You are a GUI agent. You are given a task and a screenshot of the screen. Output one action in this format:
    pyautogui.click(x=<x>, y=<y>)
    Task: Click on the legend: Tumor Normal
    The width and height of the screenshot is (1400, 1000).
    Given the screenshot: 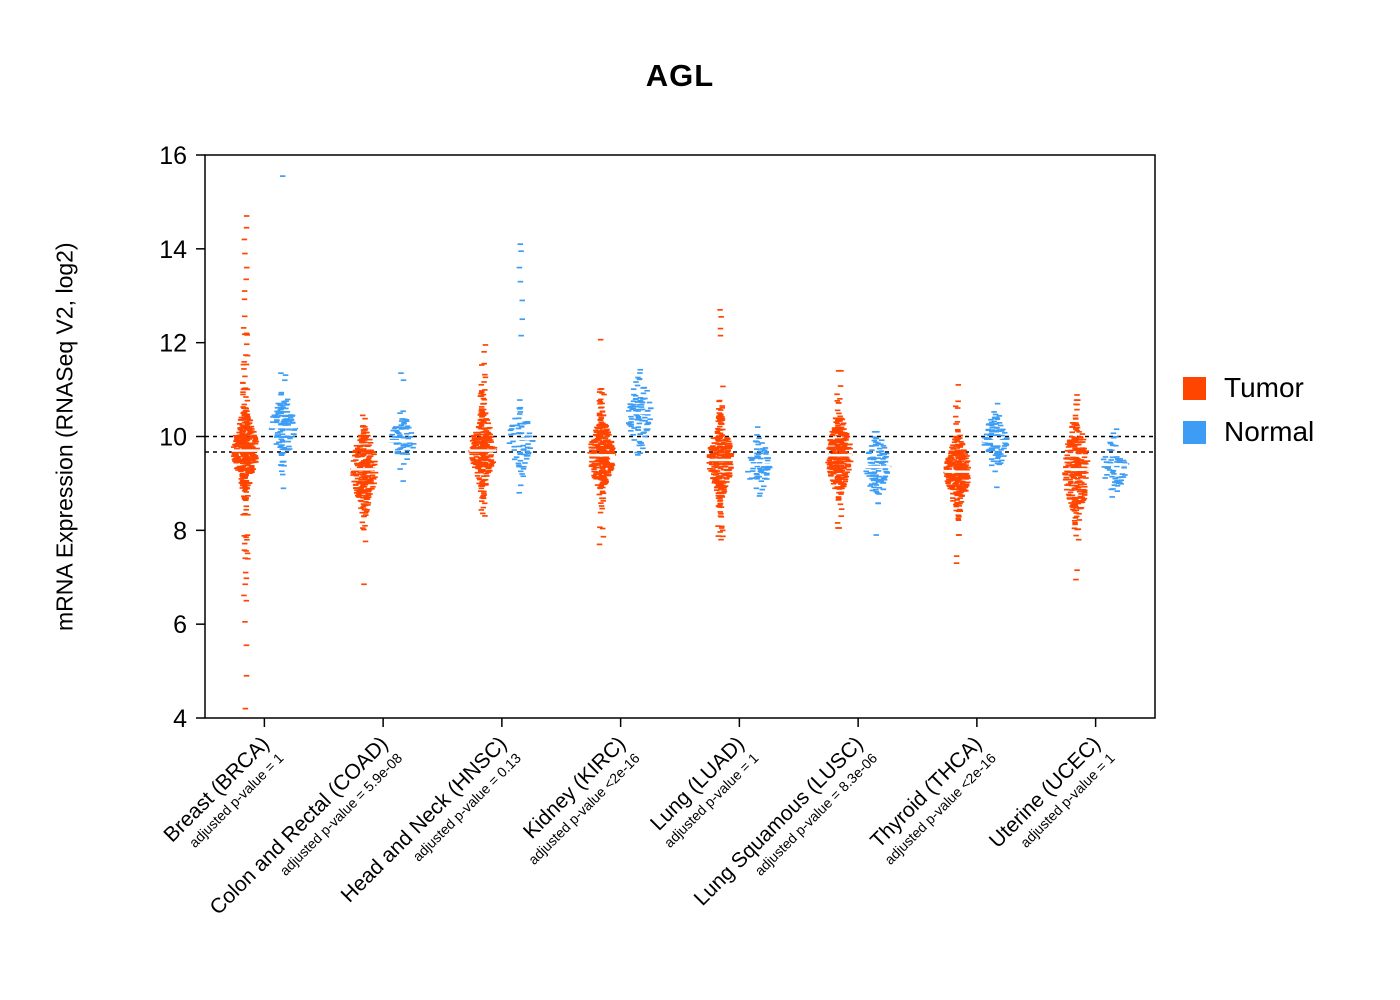 What is the action you would take?
    pyautogui.click(x=1248, y=416)
    